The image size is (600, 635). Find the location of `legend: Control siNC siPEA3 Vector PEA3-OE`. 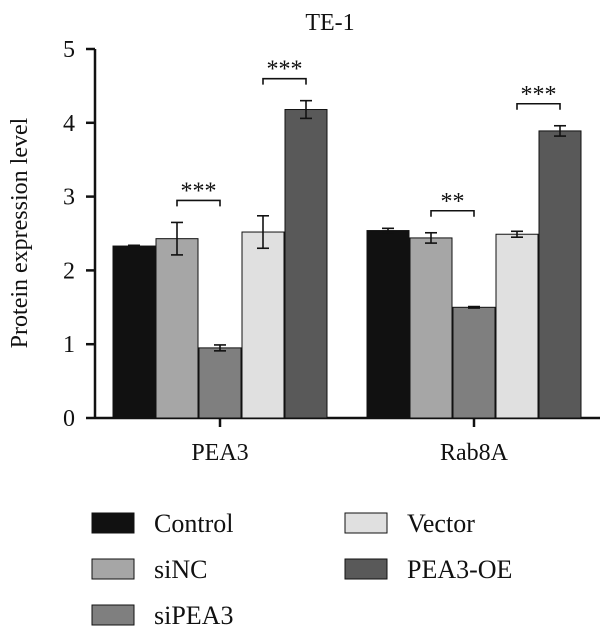

legend: Control siNC siPEA3 Vector PEA3-OE is located at coordinates (301, 569).